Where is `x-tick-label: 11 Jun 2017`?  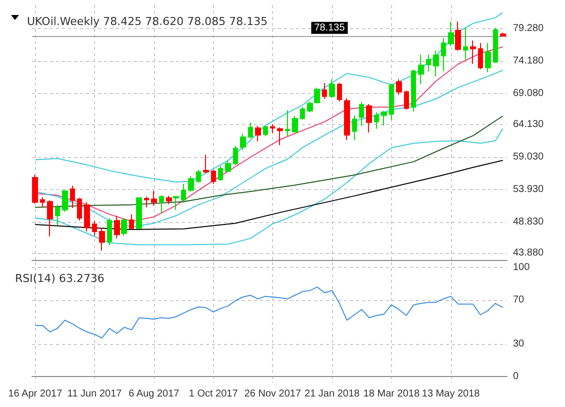
x-tick-label: 11 Jun 2017 is located at coordinates (94, 394).